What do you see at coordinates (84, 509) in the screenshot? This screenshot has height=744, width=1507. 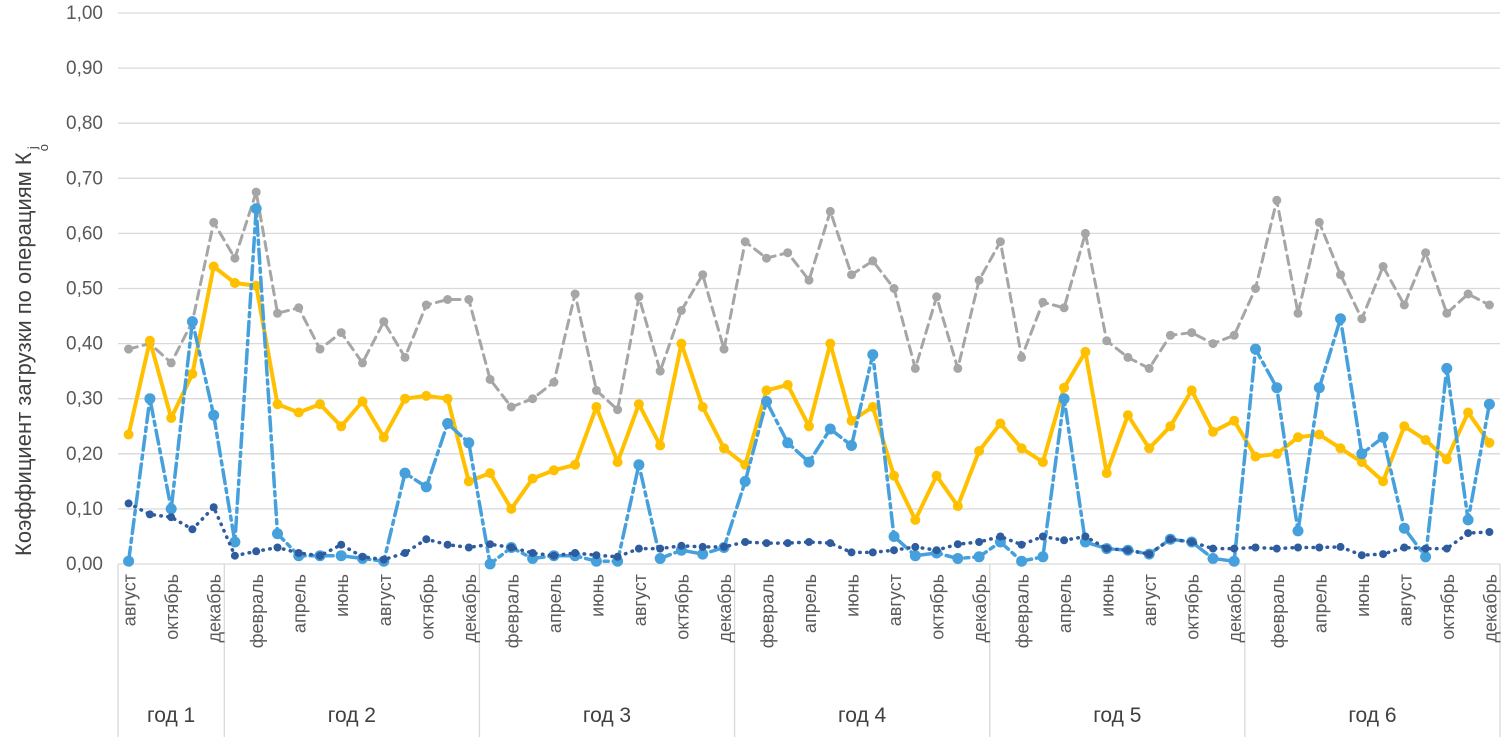 I see `y-tick-label: 0,10` at bounding box center [84, 509].